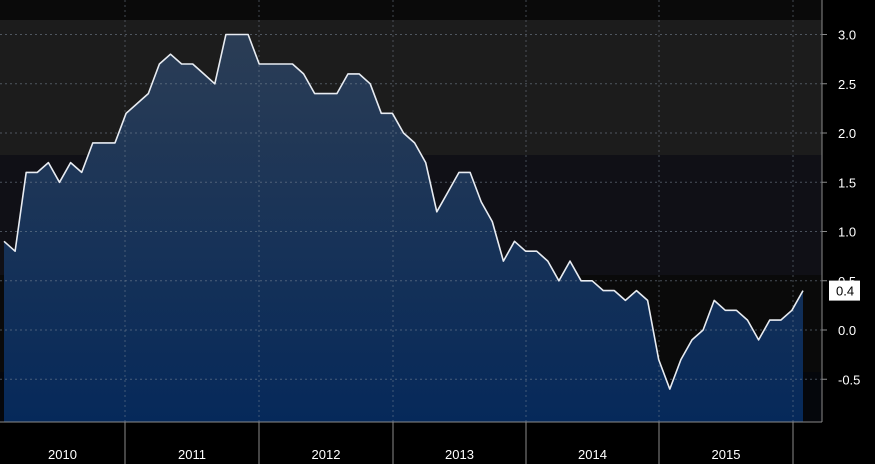 The image size is (875, 464). I want to click on last-value-box, so click(844, 290).